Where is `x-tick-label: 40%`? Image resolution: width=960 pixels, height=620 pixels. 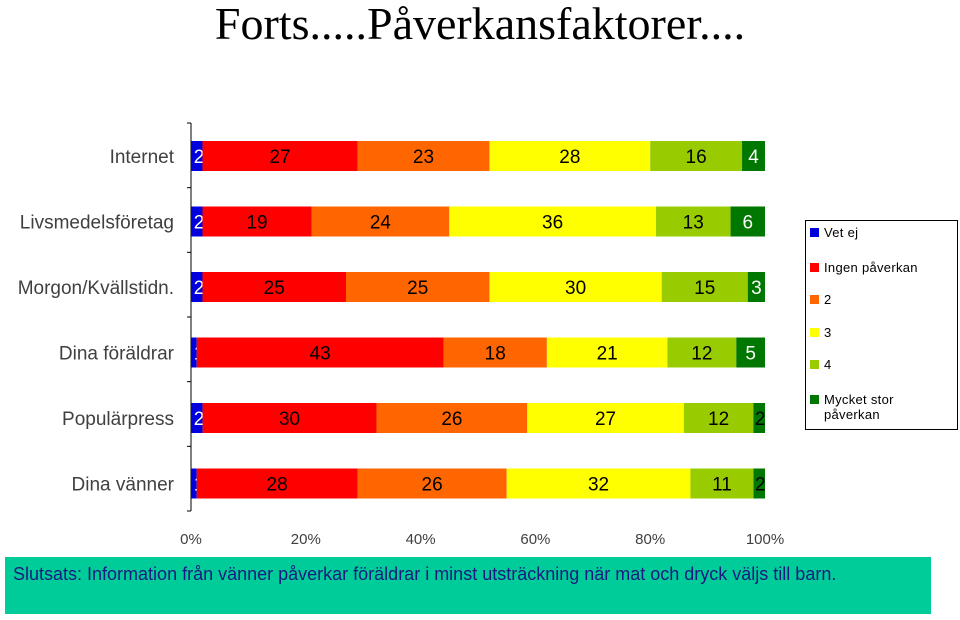 x-tick-label: 40% is located at coordinates (421, 539).